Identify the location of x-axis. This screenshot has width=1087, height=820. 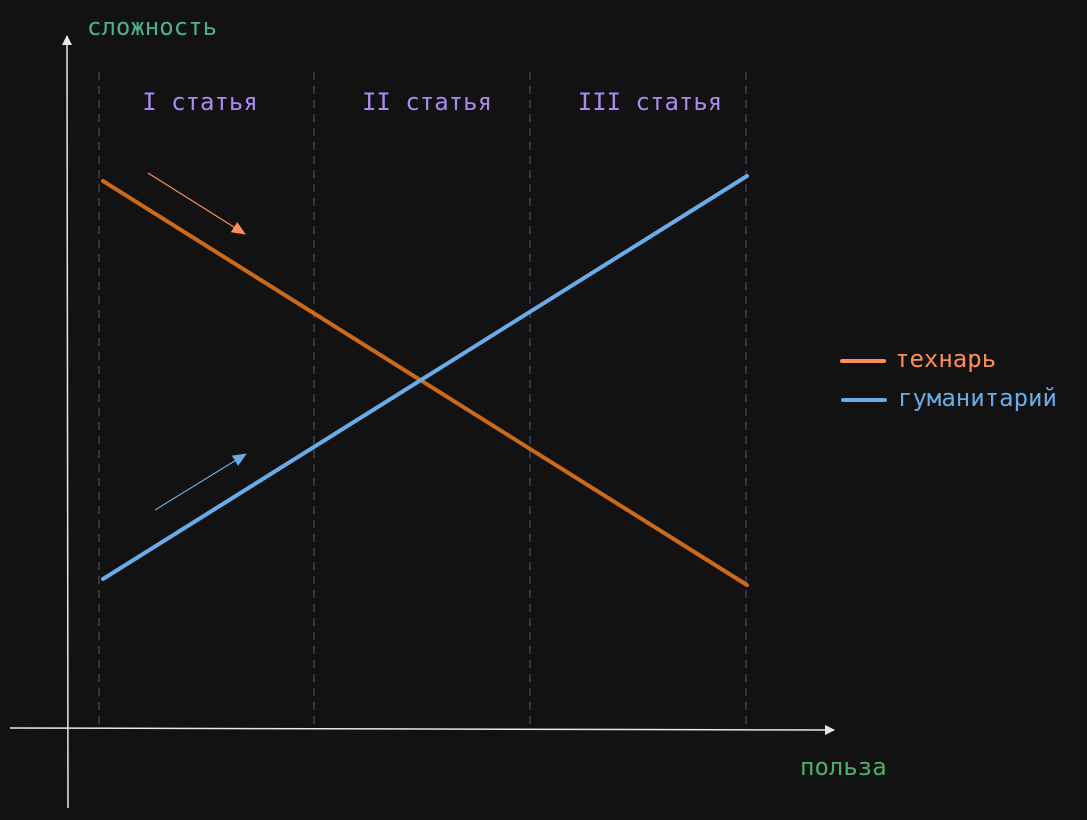
(422, 729).